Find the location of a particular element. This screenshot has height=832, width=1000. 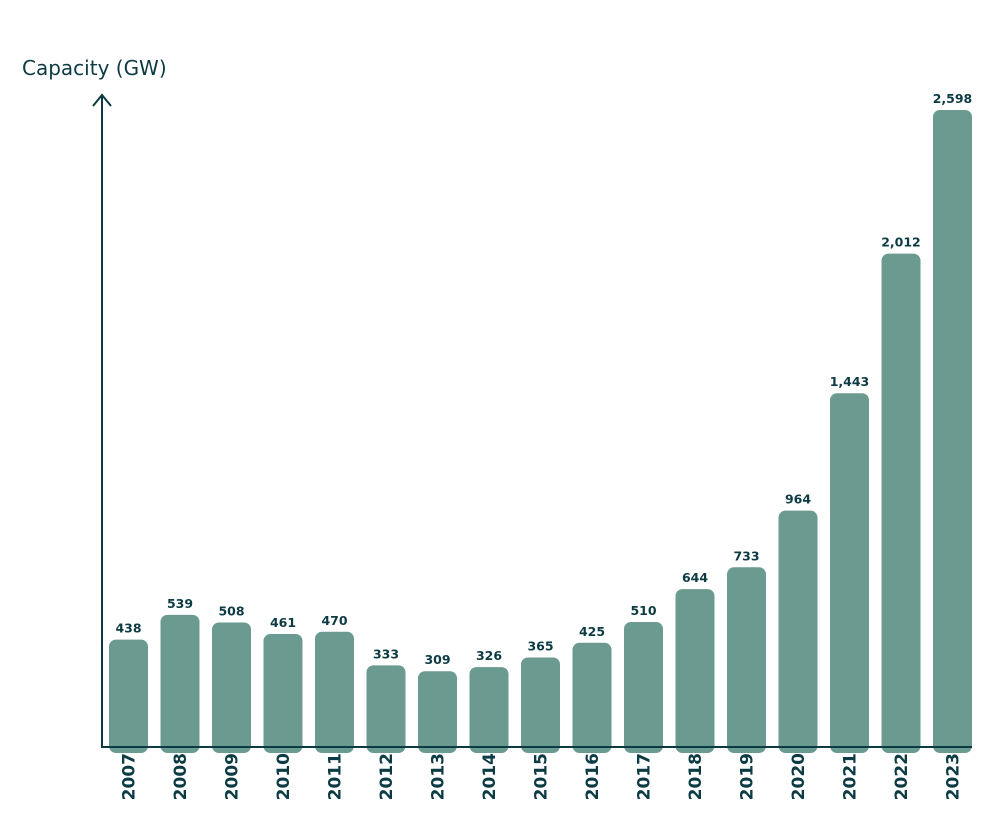

x-tick-2014: 2014 is located at coordinates (490, 776).